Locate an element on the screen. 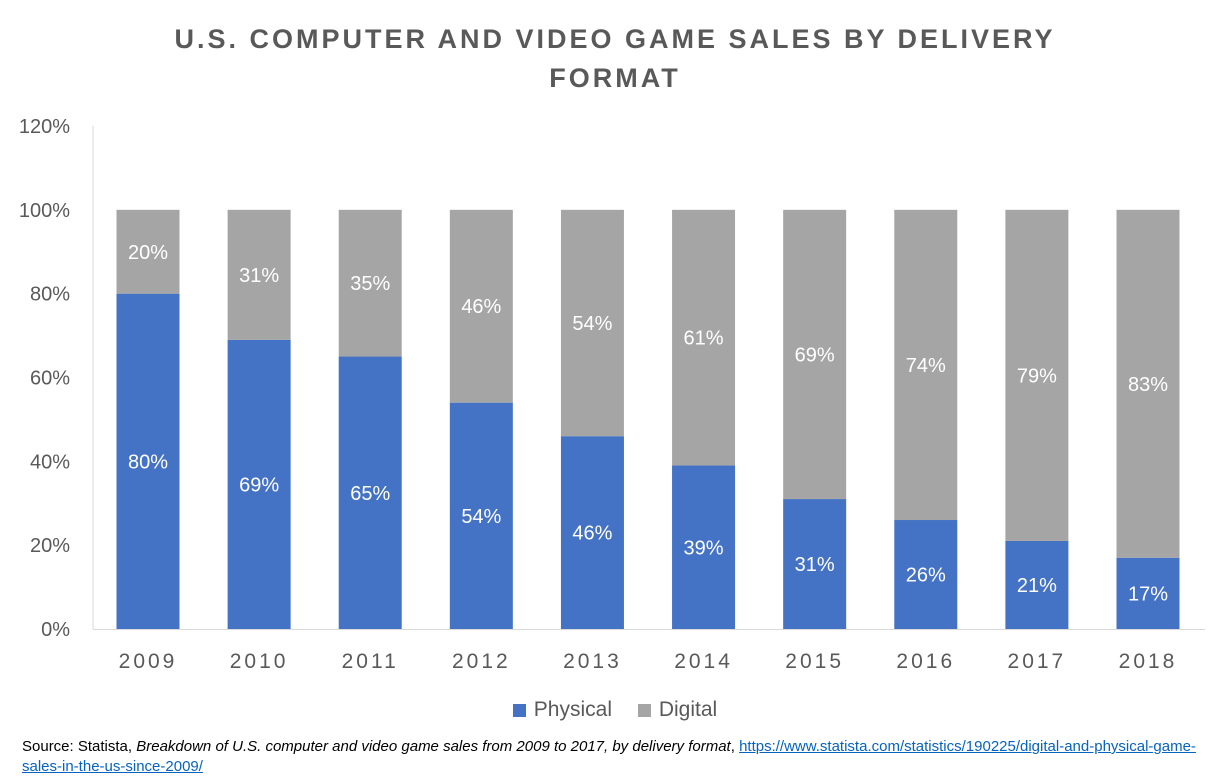 The image size is (1230, 784). y-tick-label: 0% is located at coordinates (55, 630).